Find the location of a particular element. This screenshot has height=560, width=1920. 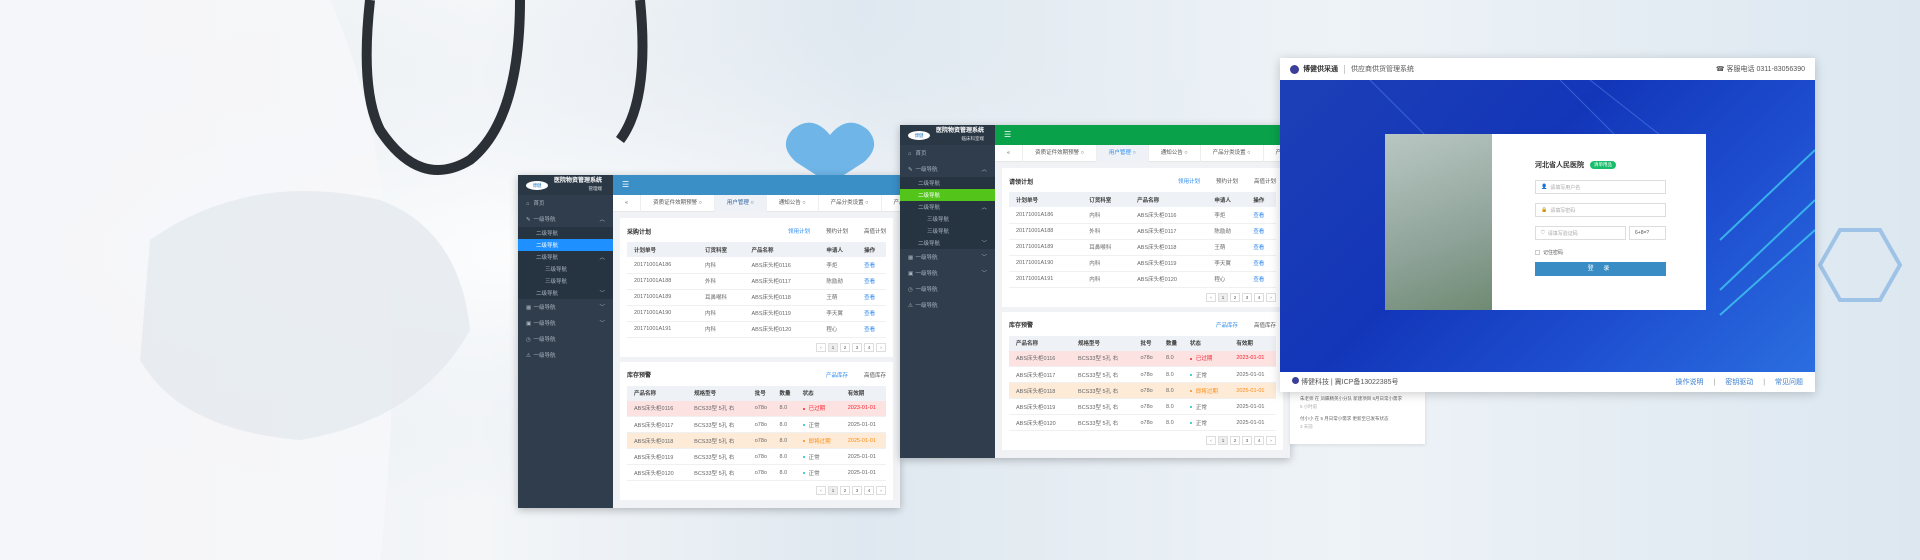

link-instructions: 操作说明 is located at coordinates (1689, 382).